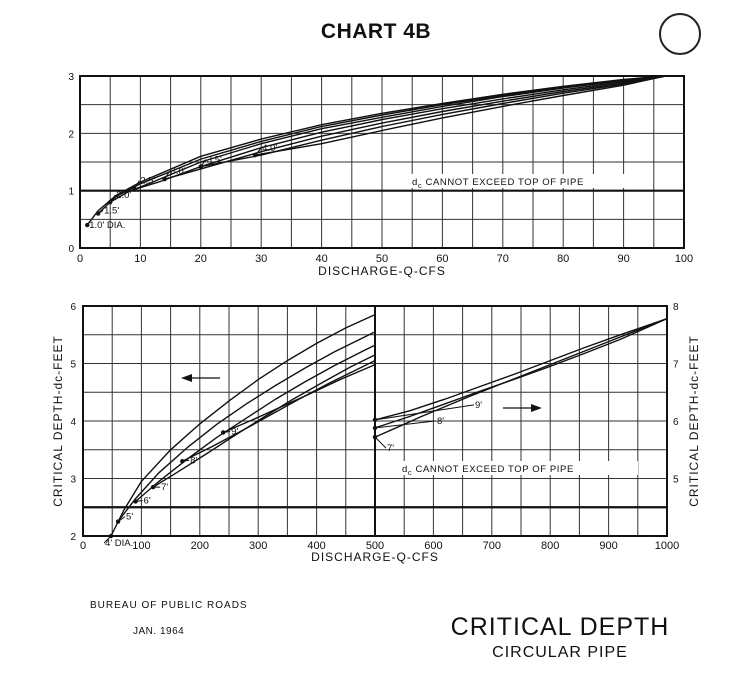  What do you see at coordinates (71, 192) in the screenshot?
I see `y-tick-label: 1` at bounding box center [71, 192].